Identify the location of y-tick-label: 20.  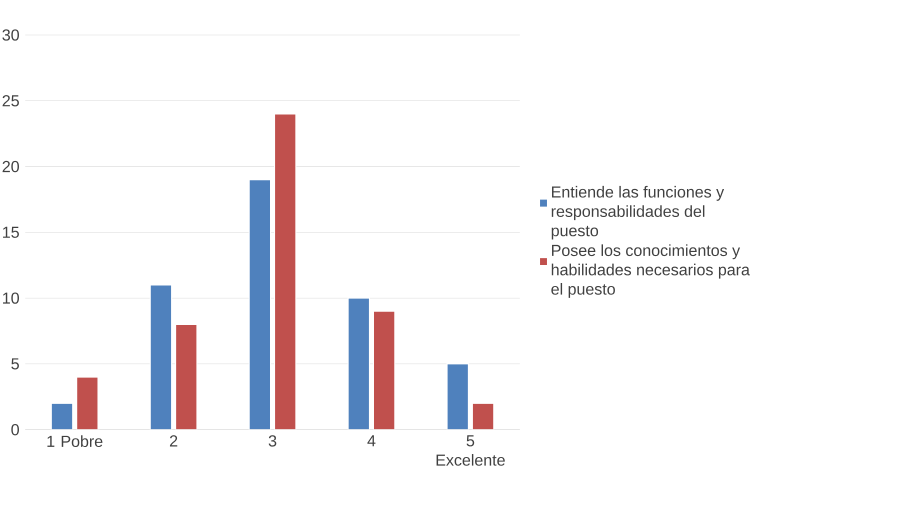
(10, 166).